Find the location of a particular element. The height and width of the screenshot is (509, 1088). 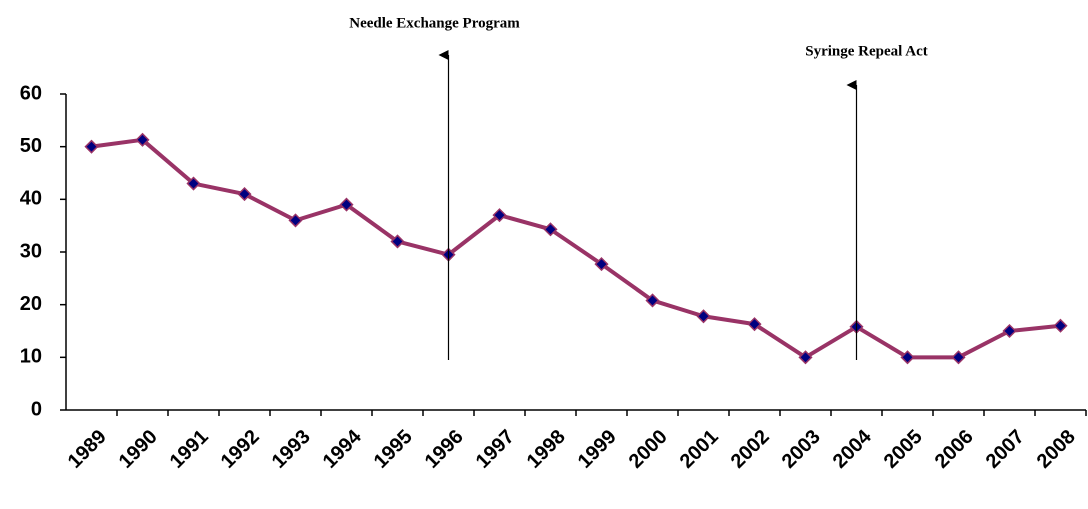

x-tick-label: 2005 is located at coordinates (903, 449).